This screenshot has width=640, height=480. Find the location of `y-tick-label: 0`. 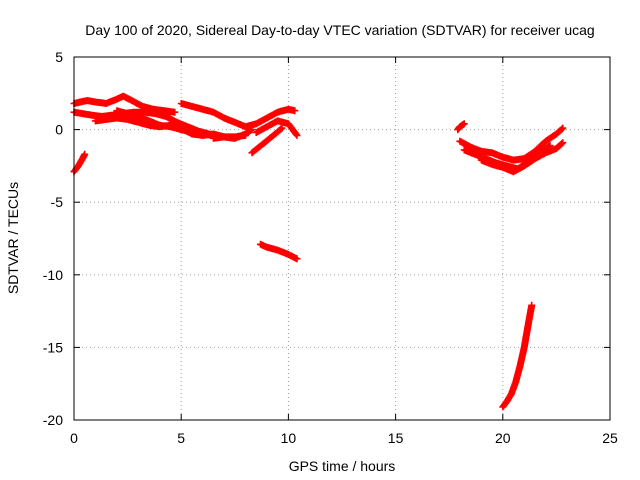

y-tick-label: 0 is located at coordinates (59, 130).